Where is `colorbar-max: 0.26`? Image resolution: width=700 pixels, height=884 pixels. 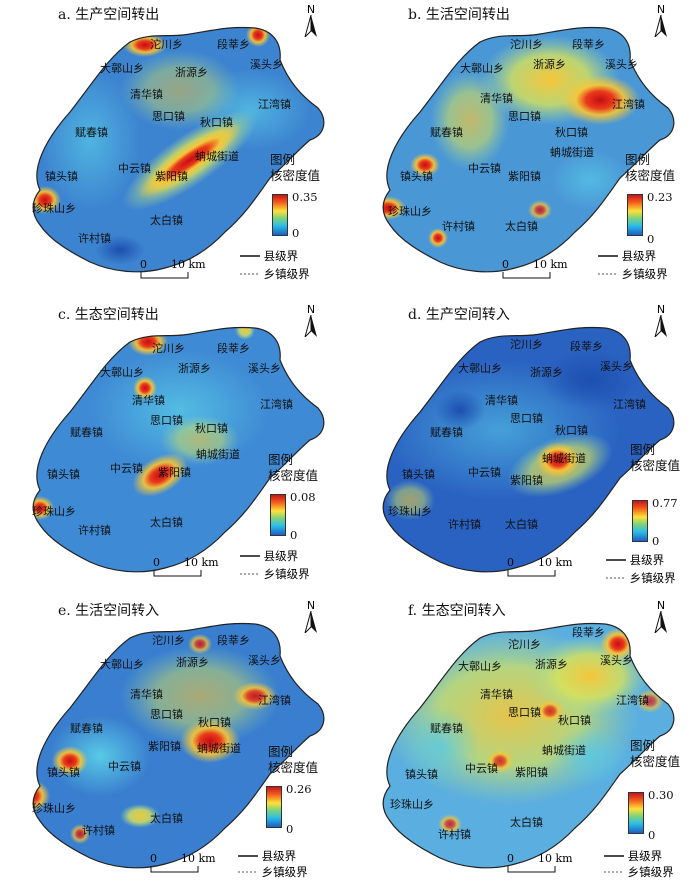
colorbar-max: 0.26 is located at coordinates (299, 789).